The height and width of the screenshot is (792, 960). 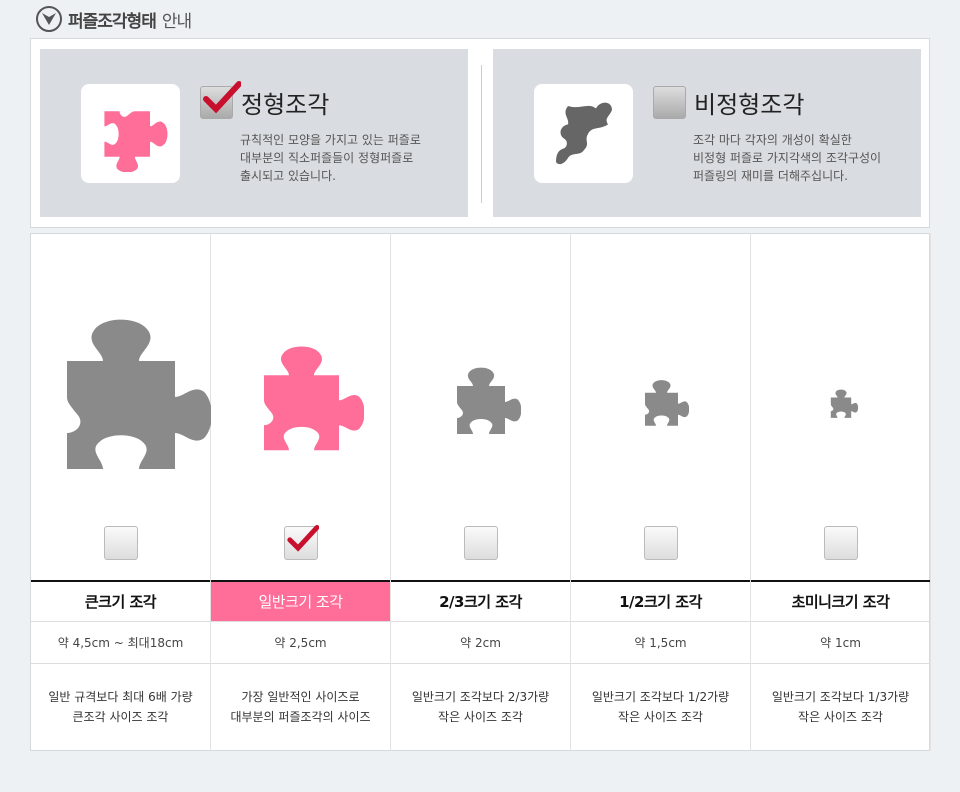 I want to click on irregular-checkbox, so click(x=669, y=102).